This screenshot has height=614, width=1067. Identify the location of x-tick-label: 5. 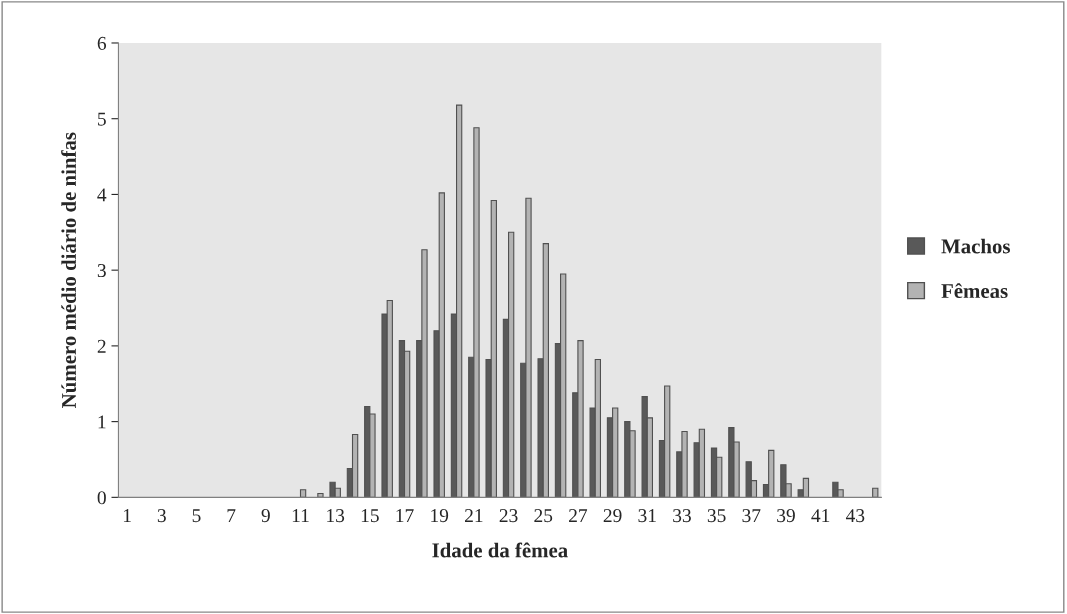
(196, 516).